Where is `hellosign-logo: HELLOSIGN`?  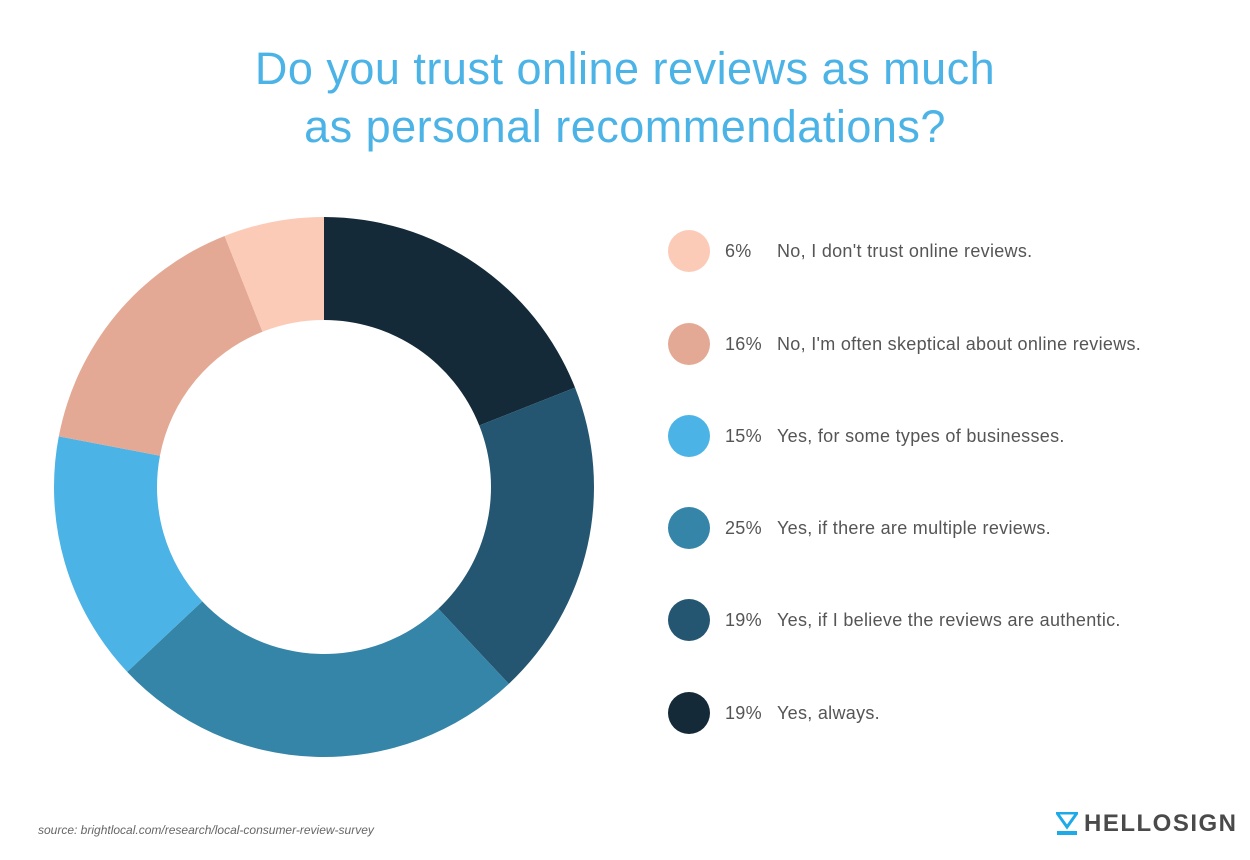 hellosign-logo: HELLOSIGN is located at coordinates (1147, 824).